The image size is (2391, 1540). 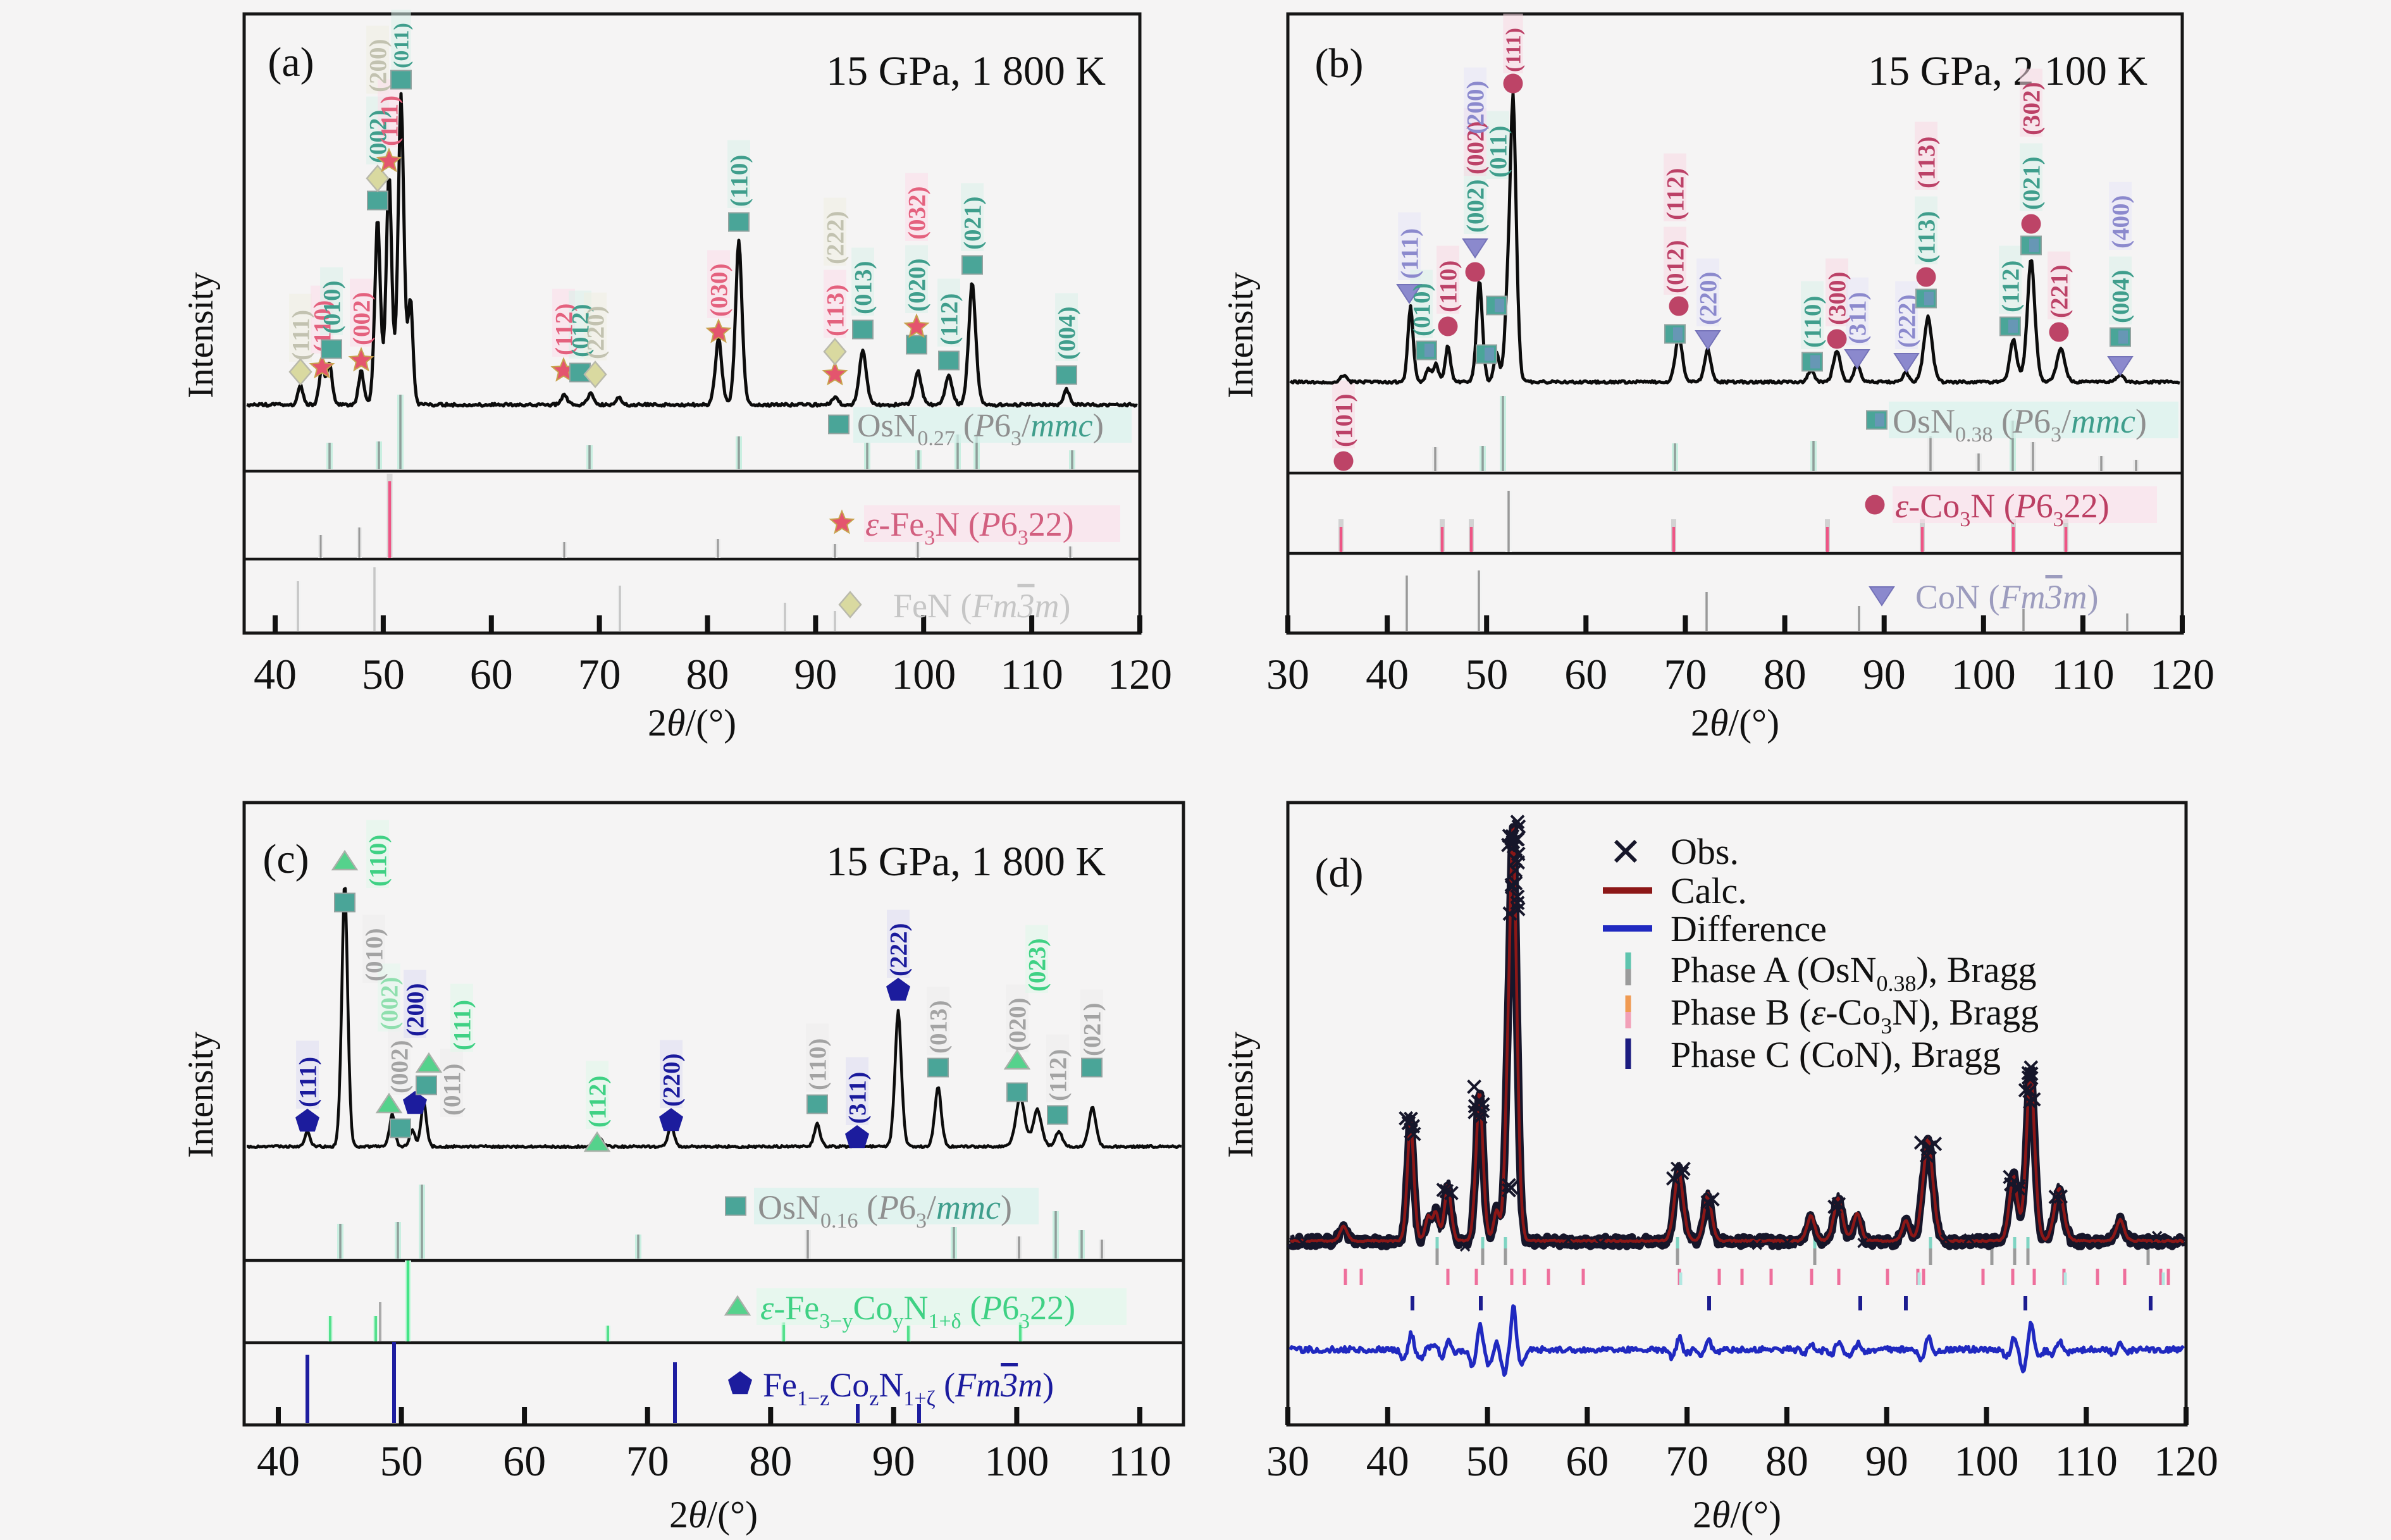 What do you see at coordinates (2002, 509) in the screenshot?
I see `svg-text: ε-Co3​N (P63​22)` at bounding box center [2002, 509].